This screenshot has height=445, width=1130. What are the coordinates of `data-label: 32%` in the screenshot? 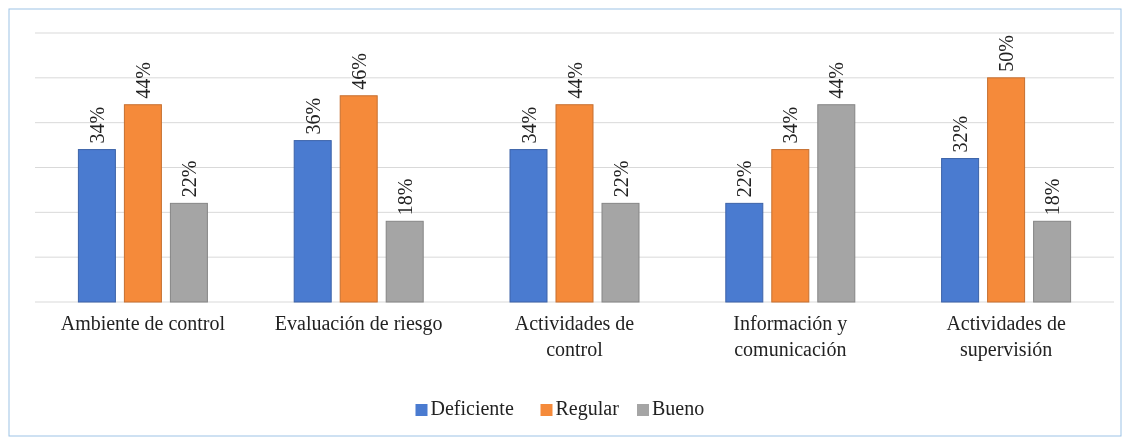 It's located at (960, 134).